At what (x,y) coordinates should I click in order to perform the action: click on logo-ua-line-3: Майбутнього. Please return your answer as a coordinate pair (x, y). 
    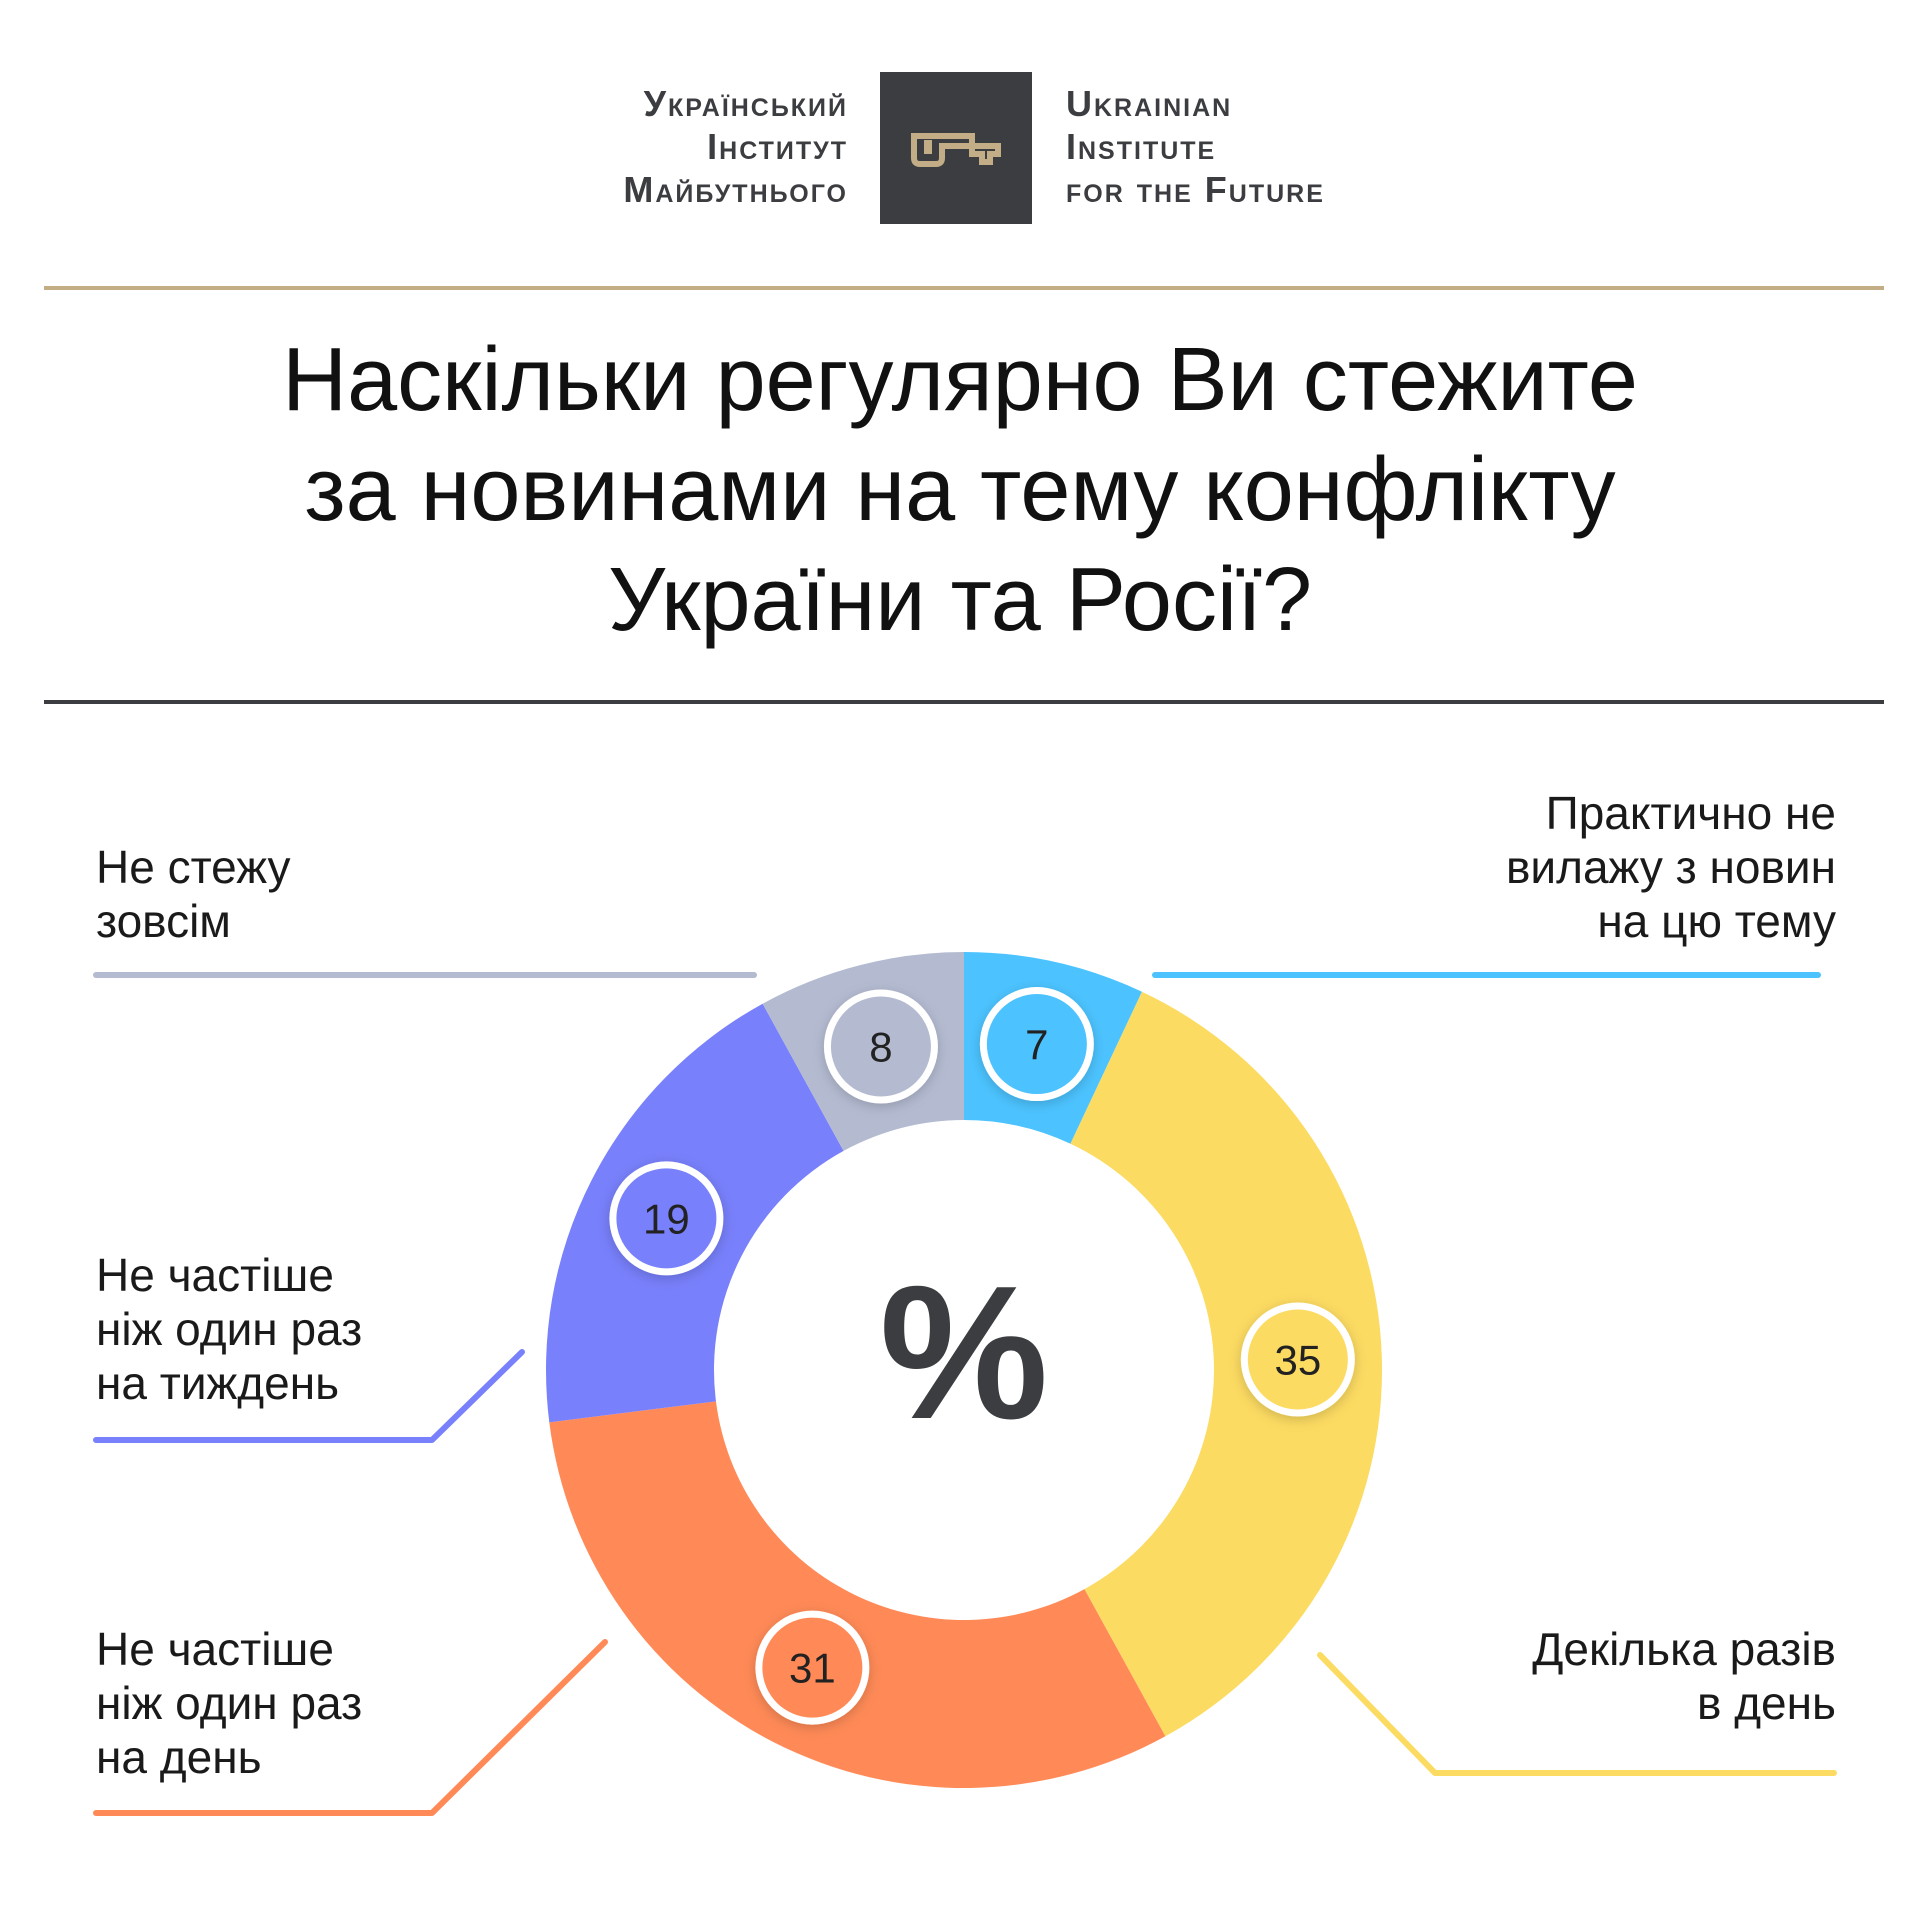
    Looking at the image, I should click on (735, 189).